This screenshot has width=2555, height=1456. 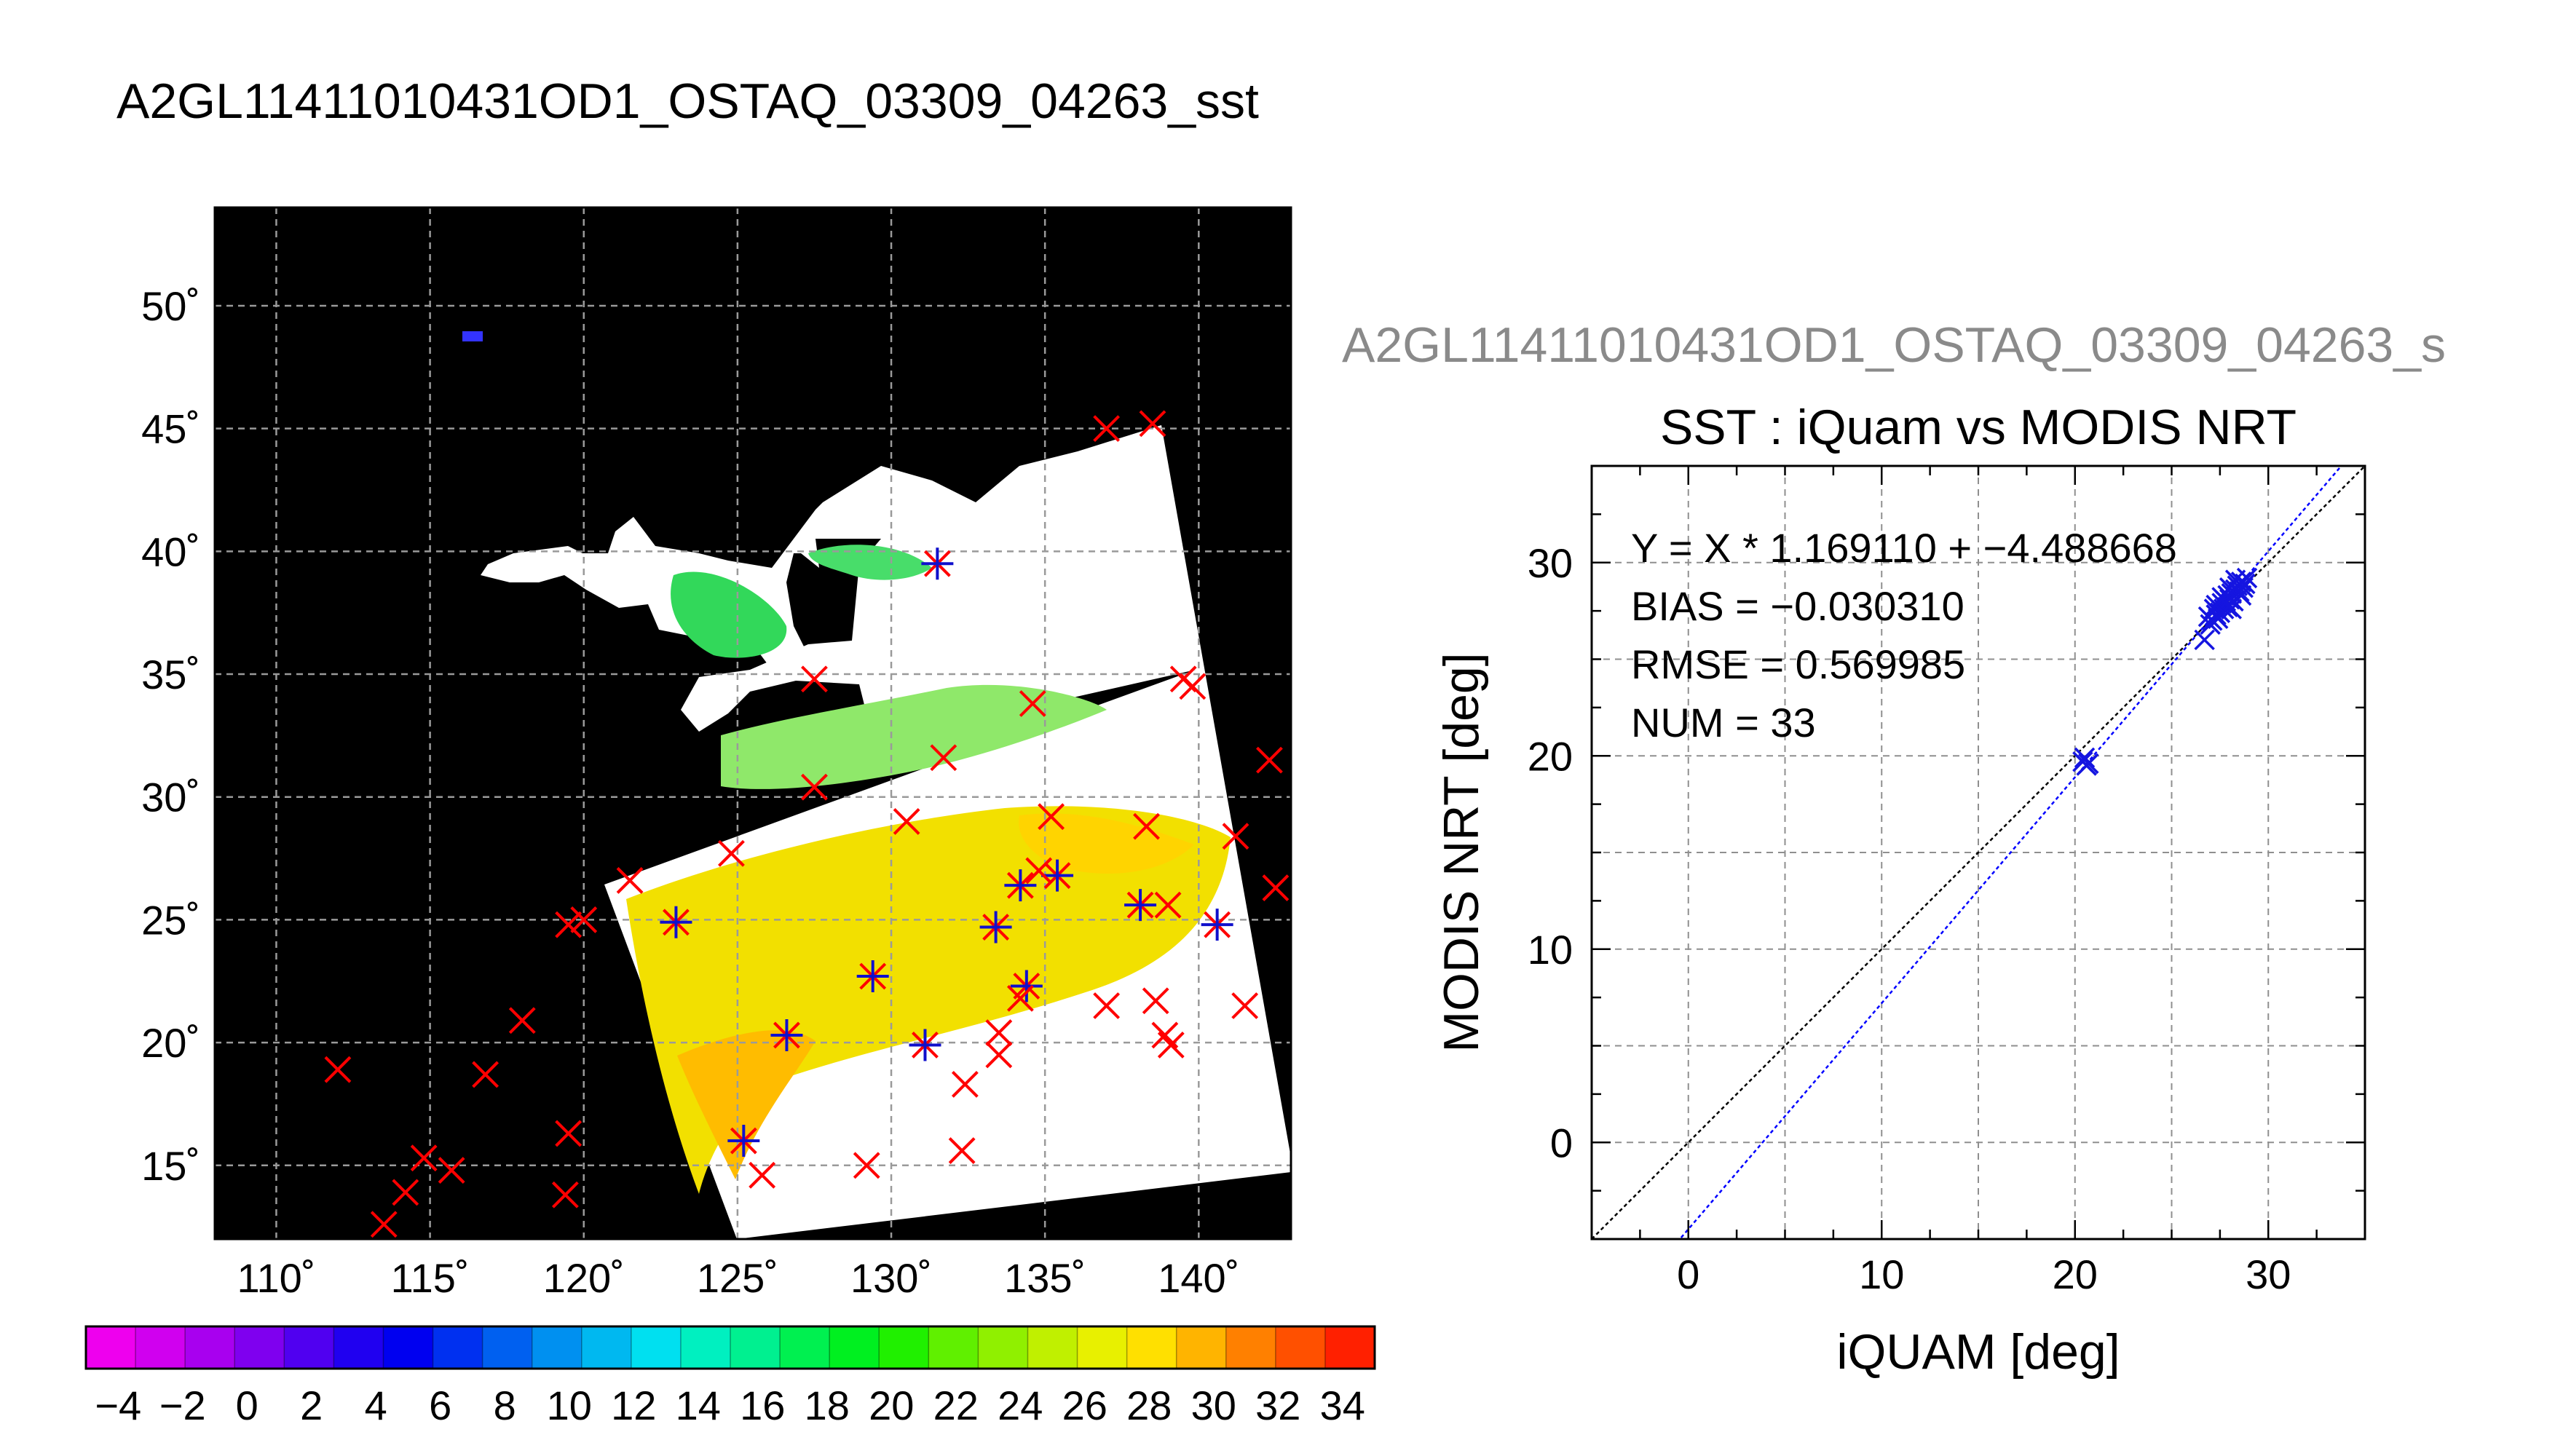 I want to click on colorbar-tick-label: 10, so click(x=569, y=1405).